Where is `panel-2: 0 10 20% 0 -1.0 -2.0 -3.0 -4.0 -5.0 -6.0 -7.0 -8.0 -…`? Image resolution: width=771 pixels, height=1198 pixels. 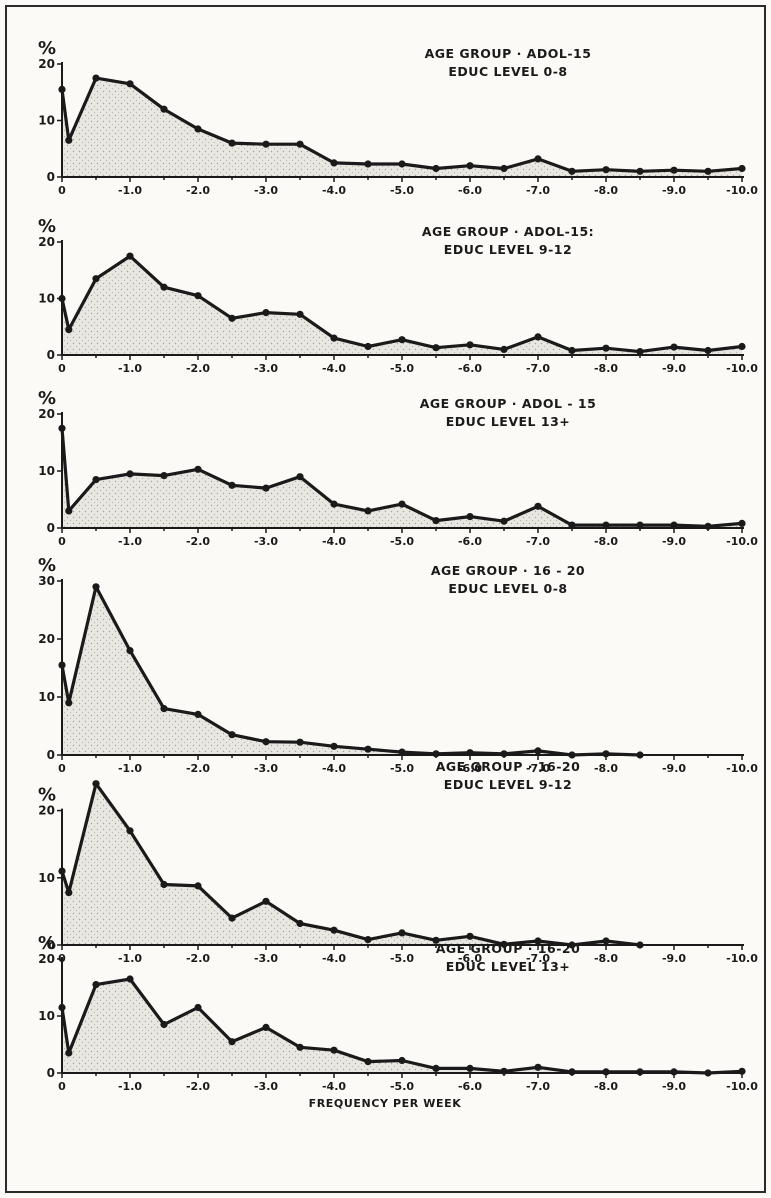
panel-2: 0 10 20% 0 -1.0 -2.0 -3.0 -4.0 -5.0 -6.0 -7.0 -8.0 -… is located at coordinates (398, 295).